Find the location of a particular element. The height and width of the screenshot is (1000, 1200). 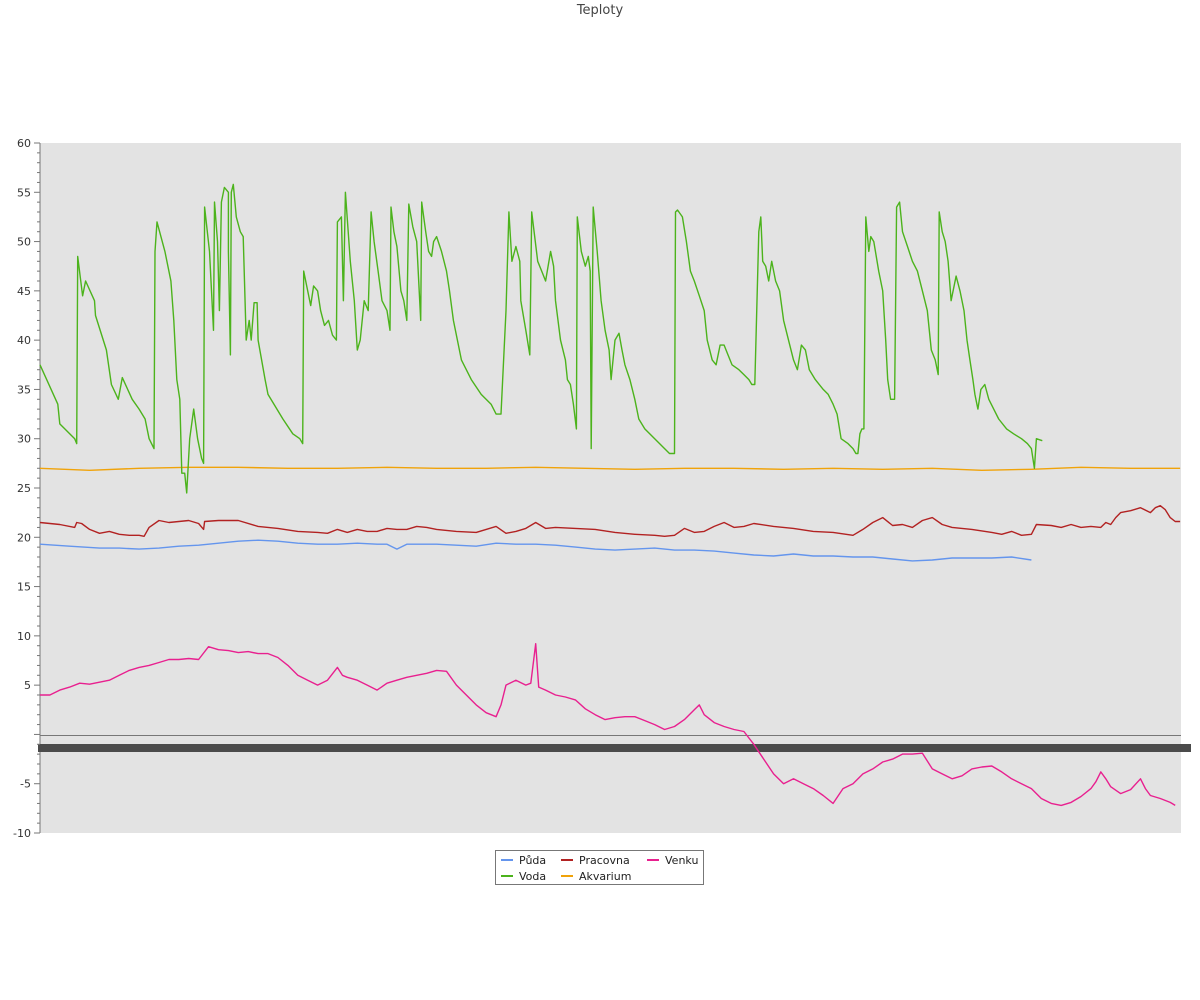

y-tick-label: 55 is located at coordinates (24, 192).